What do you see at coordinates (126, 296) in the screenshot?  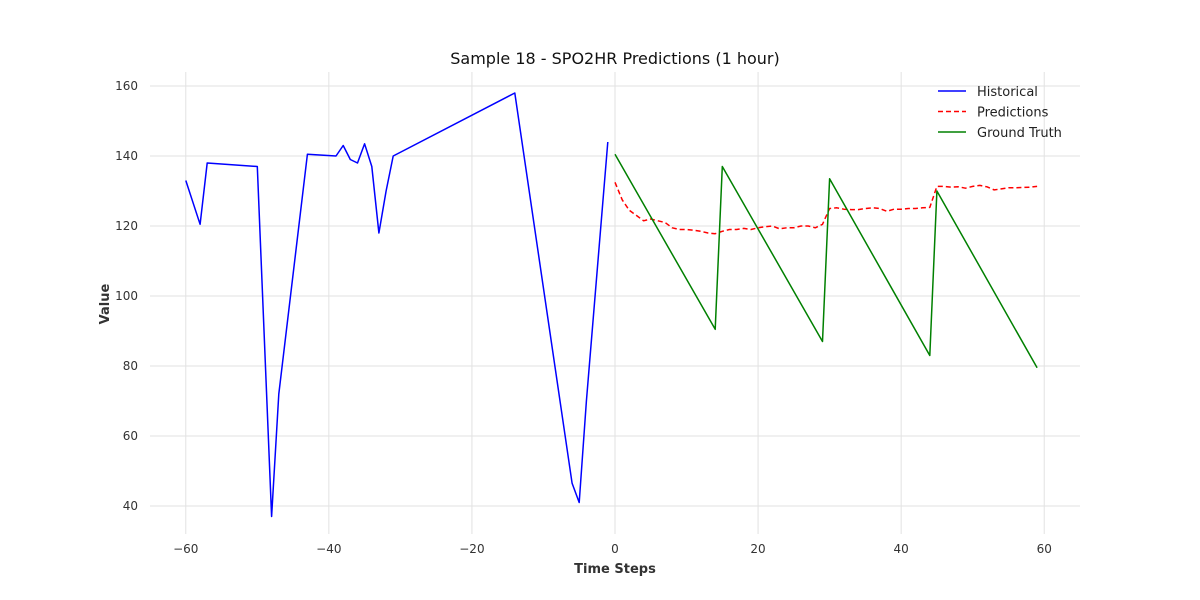 I see `y-tick-label: 100` at bounding box center [126, 296].